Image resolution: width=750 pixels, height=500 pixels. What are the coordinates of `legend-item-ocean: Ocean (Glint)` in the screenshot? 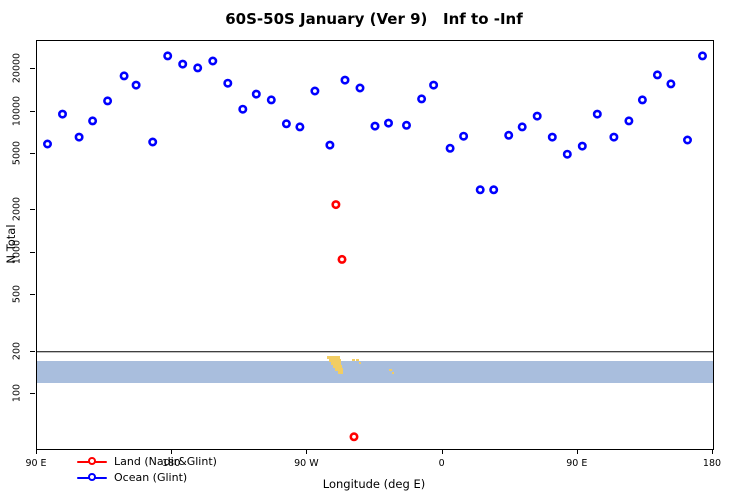 It's located at (147, 477).